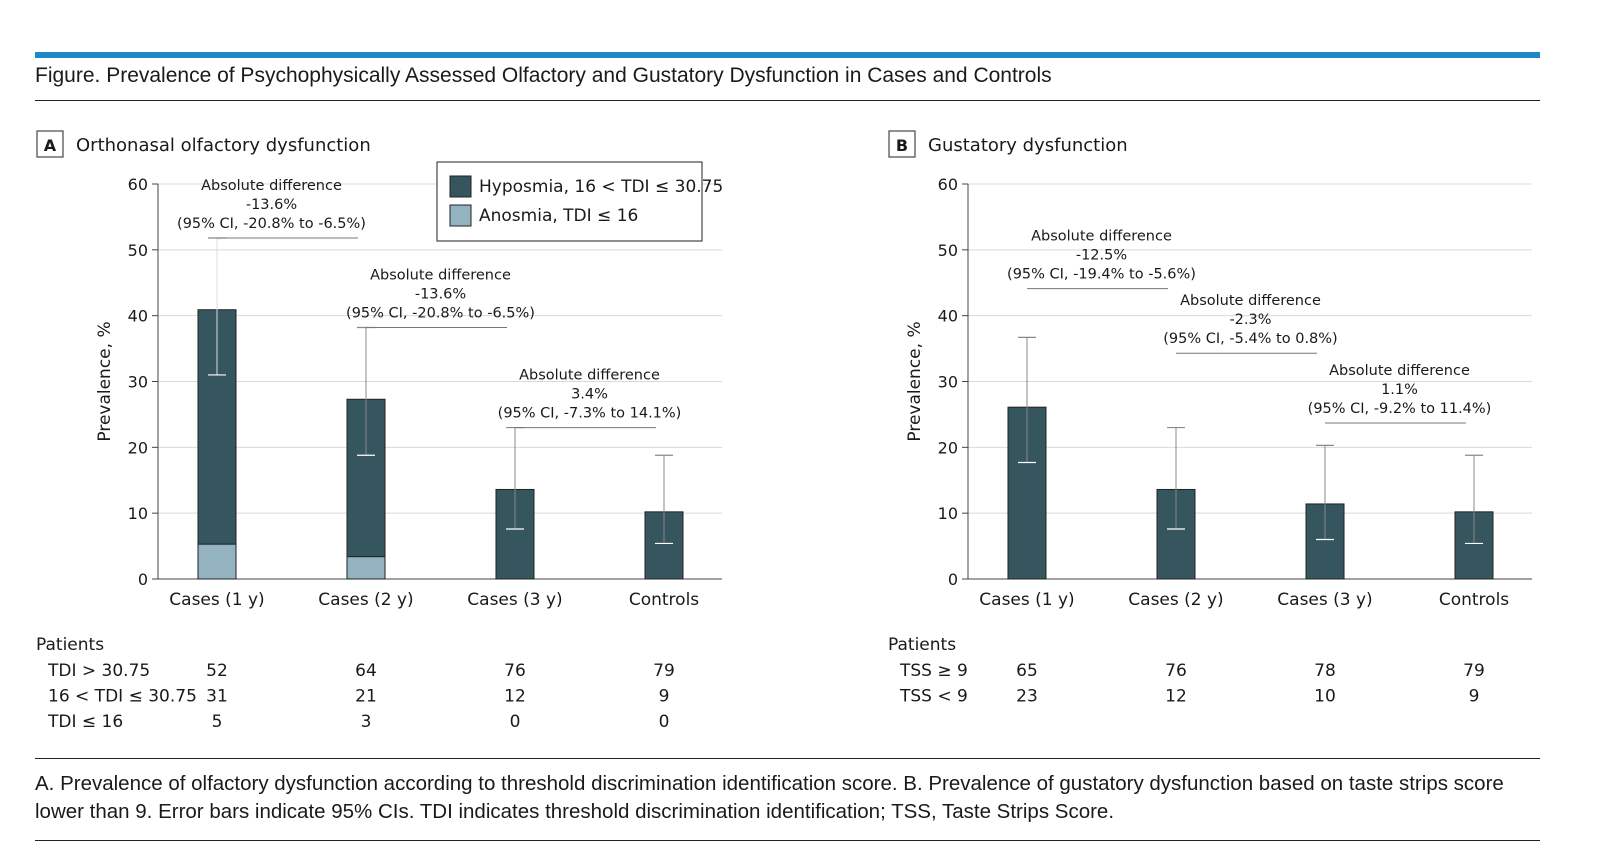 The height and width of the screenshot is (860, 1600). I want to click on panel-a-annotation-text: (95% CI, -7.3% to 14.1%), so click(590, 414).